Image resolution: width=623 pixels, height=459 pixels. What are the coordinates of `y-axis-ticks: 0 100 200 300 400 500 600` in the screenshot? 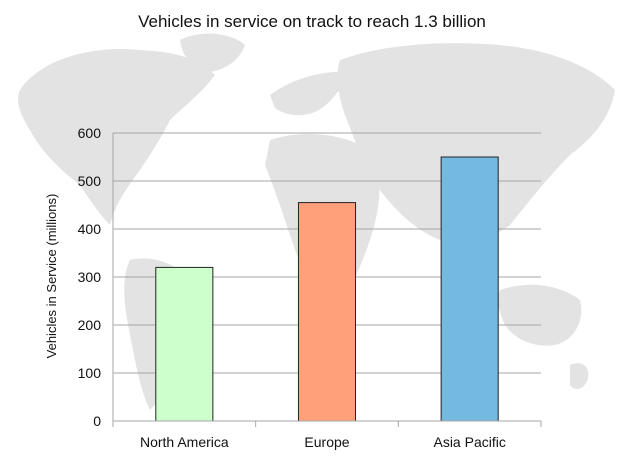 It's located at (90, 277).